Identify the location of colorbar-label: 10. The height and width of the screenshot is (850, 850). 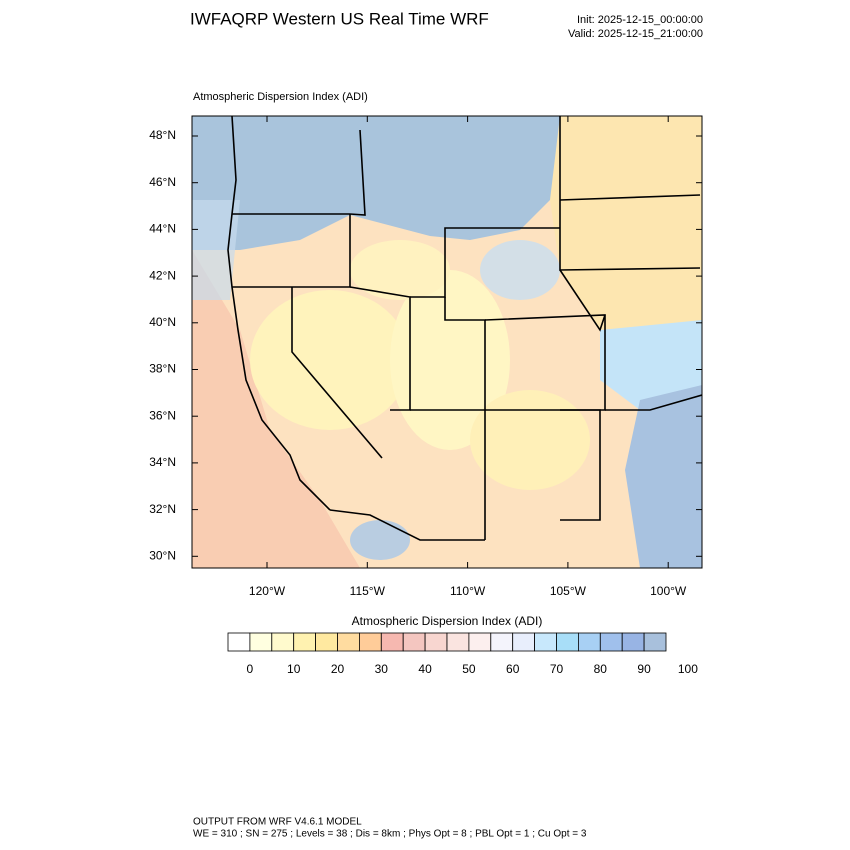
(294, 669).